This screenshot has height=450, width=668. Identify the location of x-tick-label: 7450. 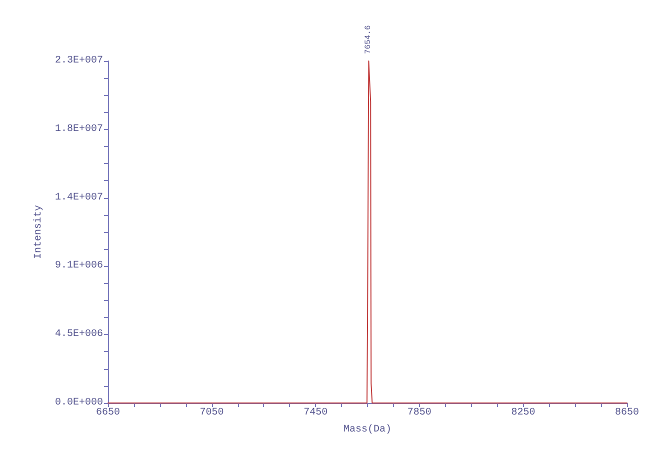
(316, 413).